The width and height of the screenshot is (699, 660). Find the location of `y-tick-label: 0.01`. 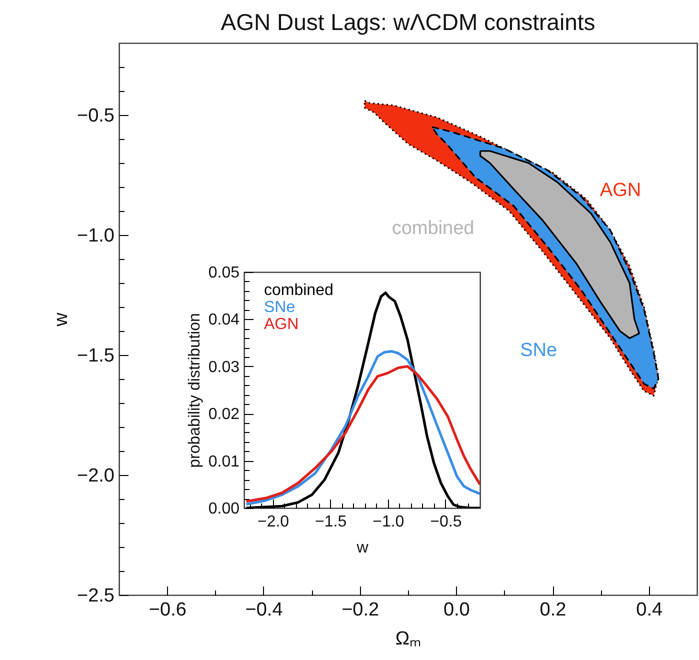

y-tick-label: 0.01 is located at coordinates (224, 461).